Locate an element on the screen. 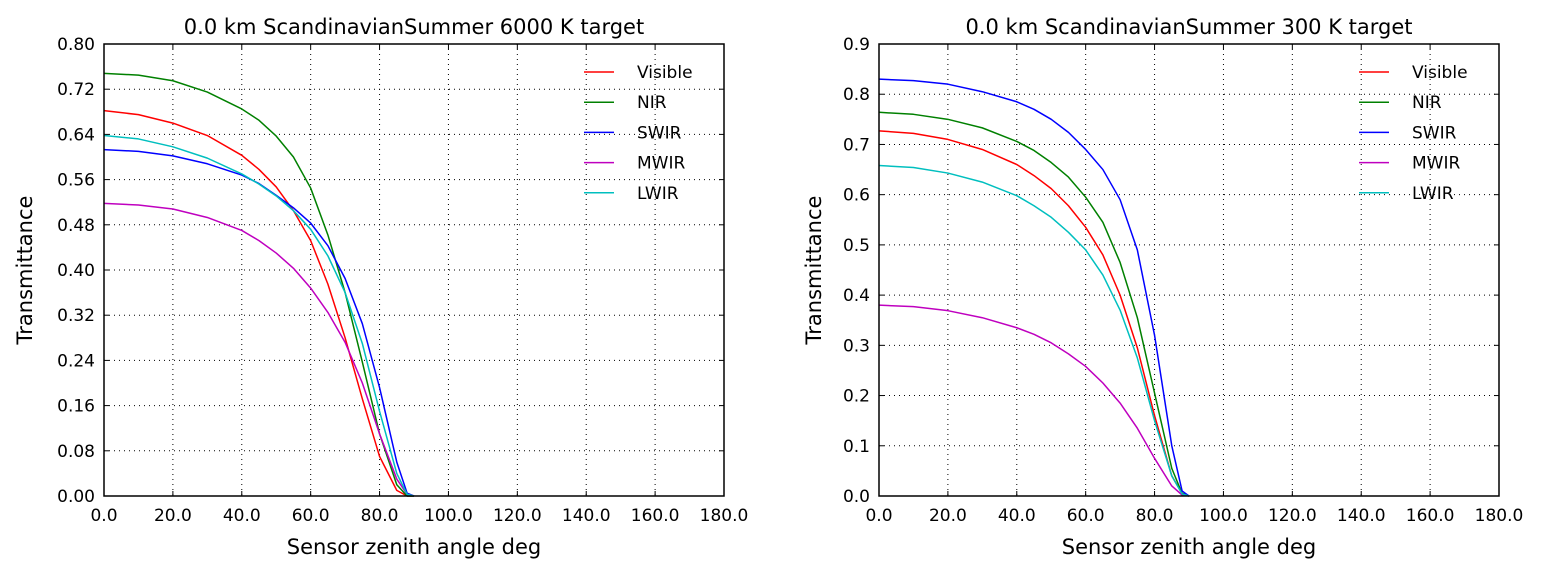  y-tick-label: 0.0 is located at coordinates (856, 497).